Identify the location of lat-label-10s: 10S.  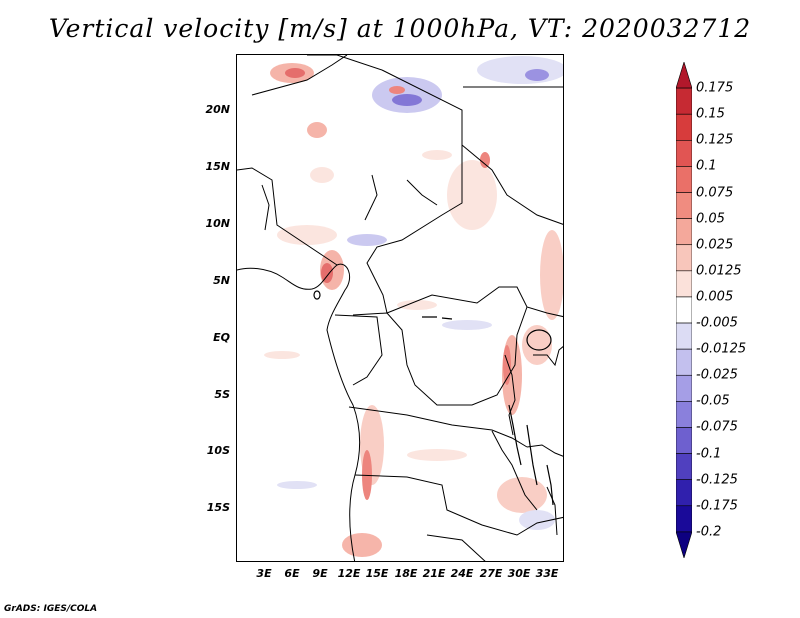
(218, 450).